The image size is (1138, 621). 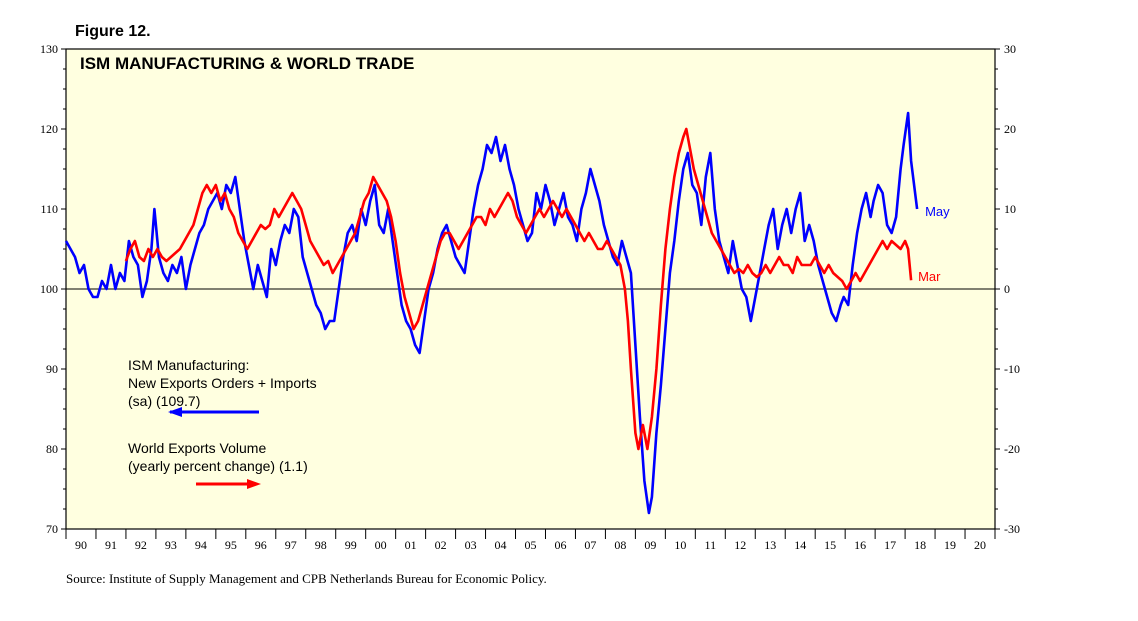 What do you see at coordinates (929, 276) in the screenshot?
I see `world-end-label: Mar` at bounding box center [929, 276].